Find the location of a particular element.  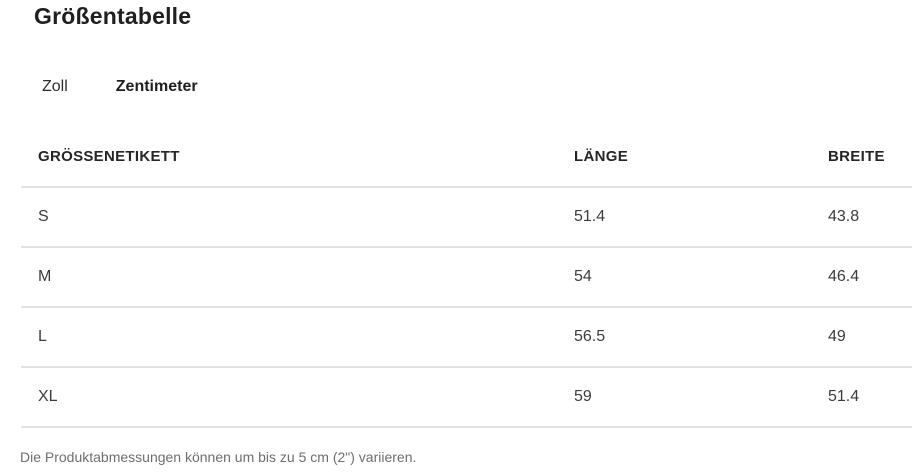

length-value: 59 is located at coordinates (583, 396).